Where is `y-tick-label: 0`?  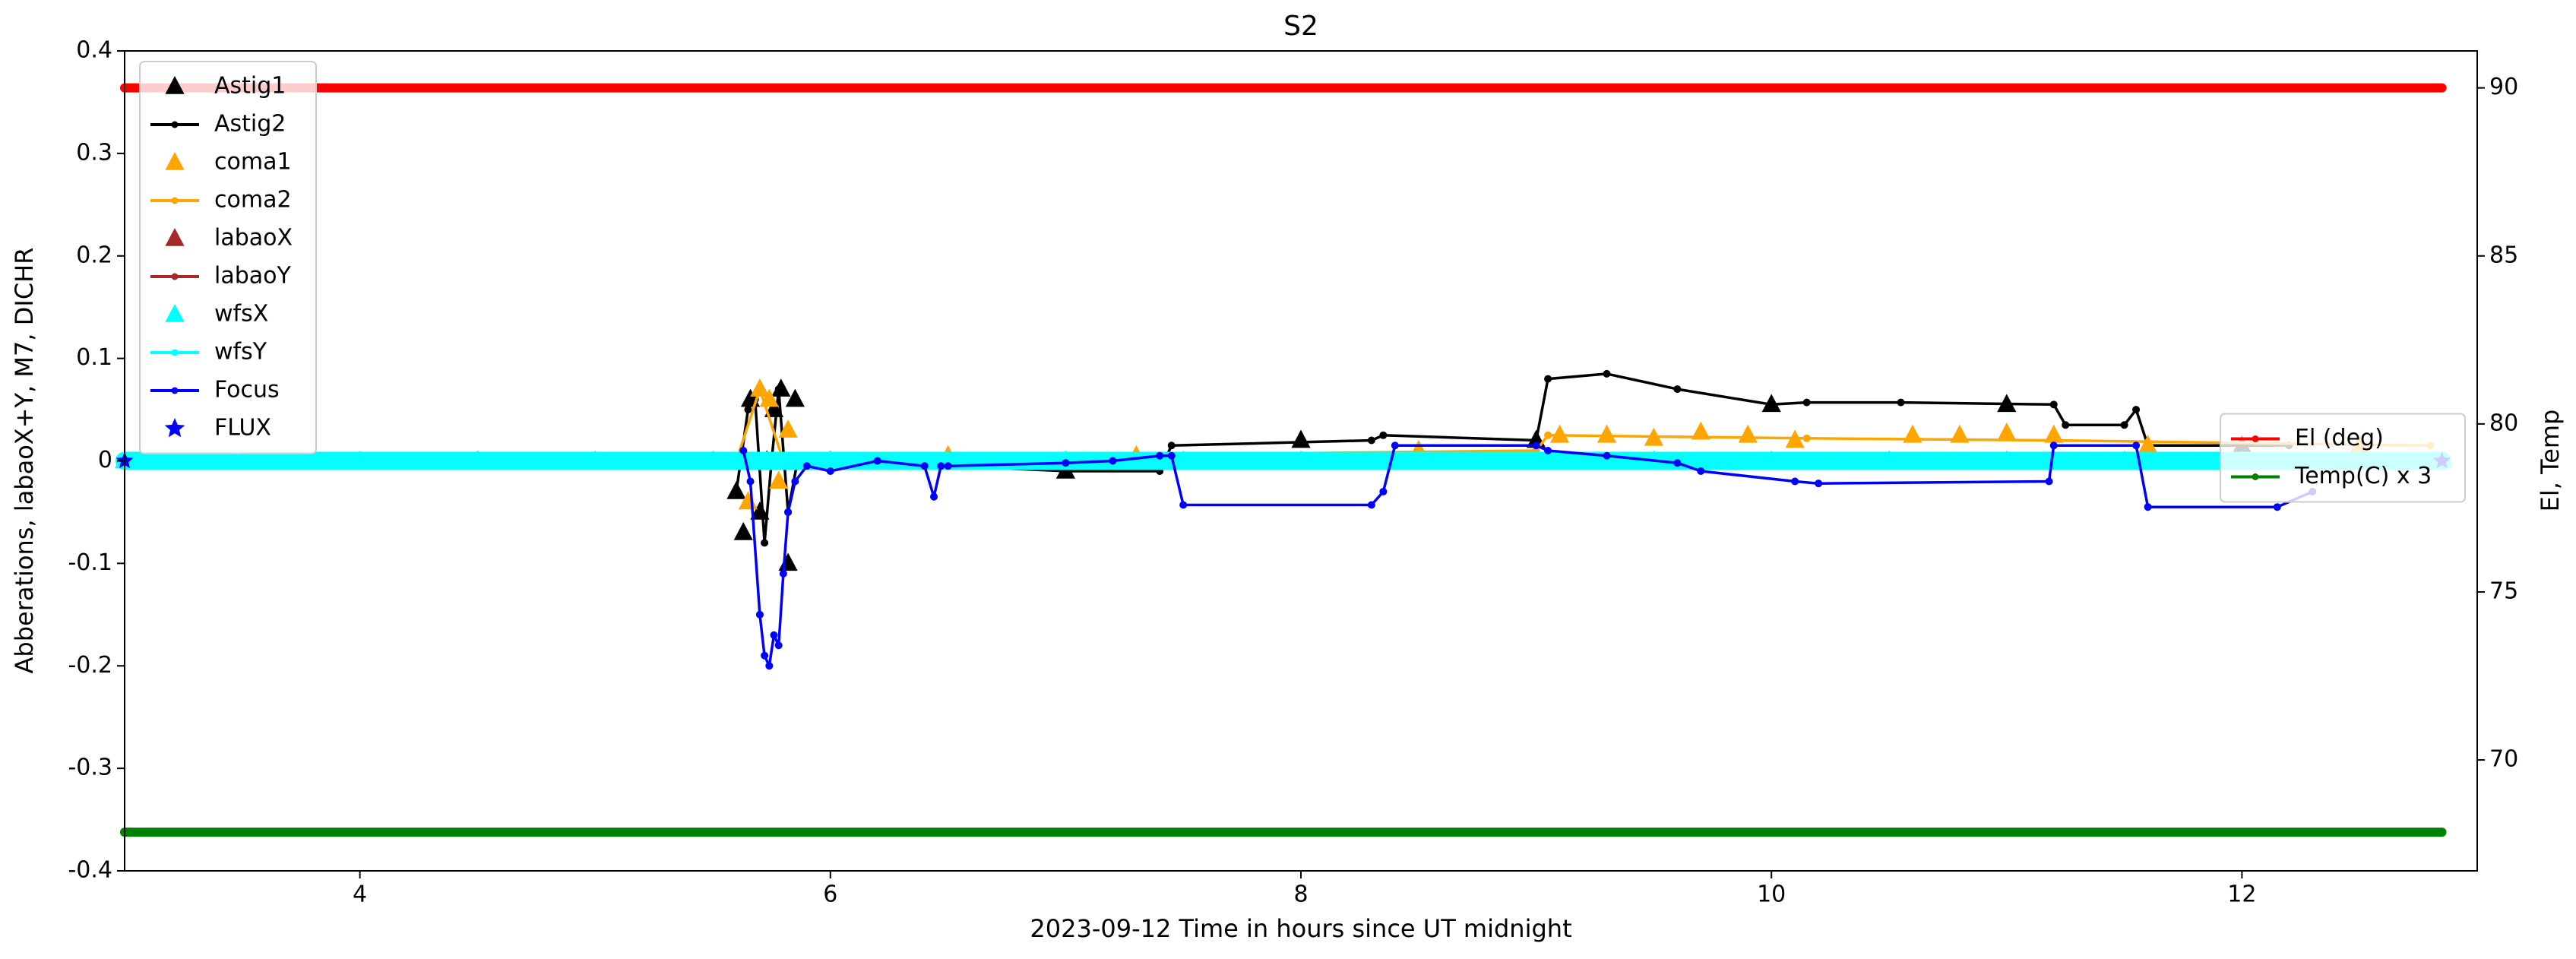
y-tick-label: 0 is located at coordinates (105, 460).